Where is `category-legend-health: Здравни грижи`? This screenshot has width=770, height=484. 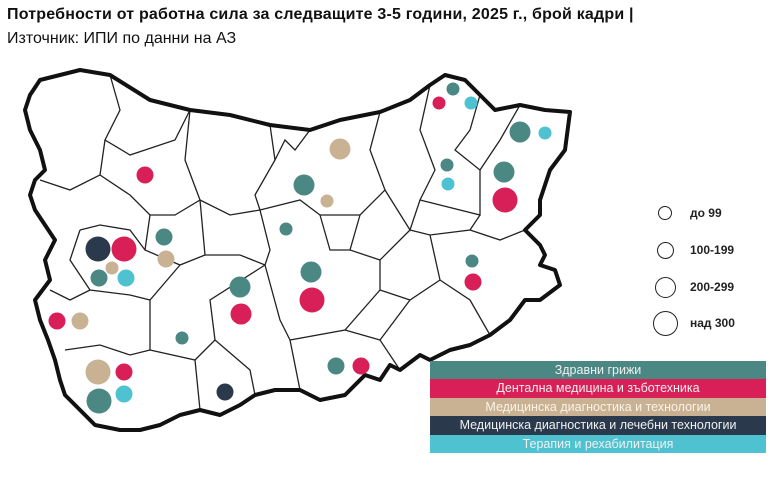 category-legend-health: Здравни грижи is located at coordinates (598, 370).